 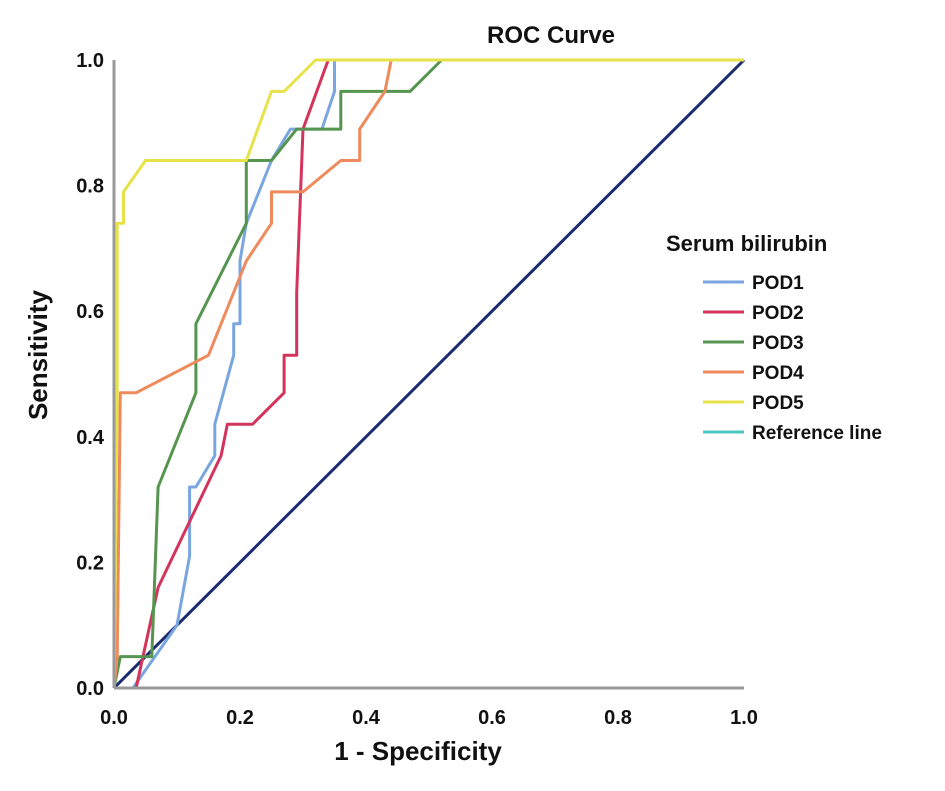 I want to click on legend-label: POD5, so click(x=778, y=403).